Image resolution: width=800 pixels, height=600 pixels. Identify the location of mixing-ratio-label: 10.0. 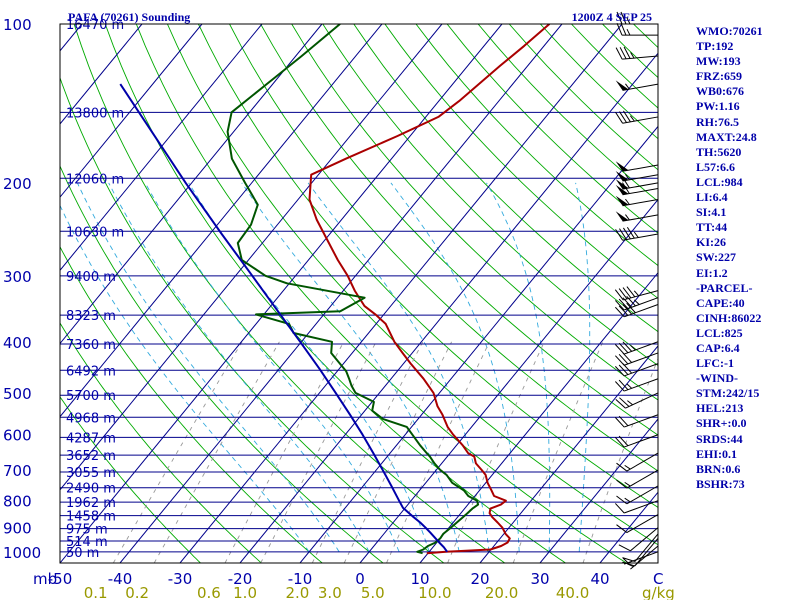
(434, 592).